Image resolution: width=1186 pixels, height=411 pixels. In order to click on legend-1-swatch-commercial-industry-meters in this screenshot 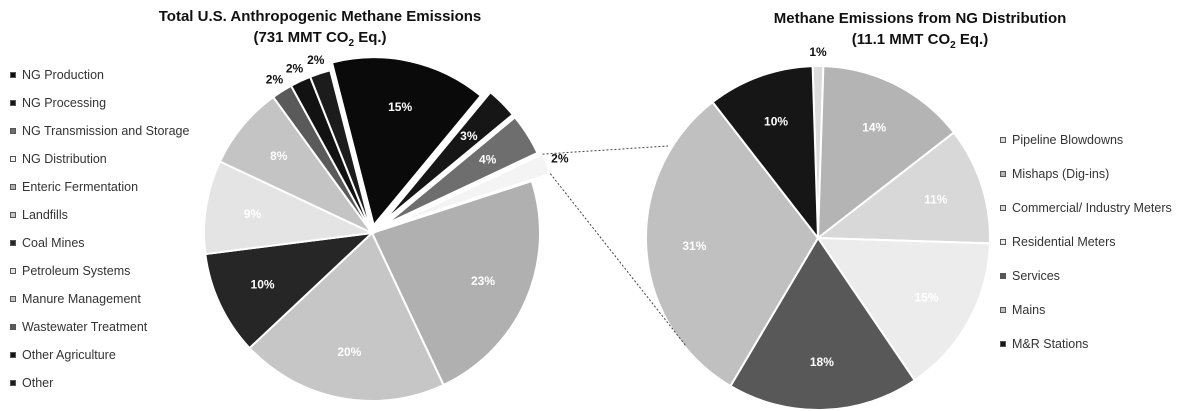, I will do `click(1003, 208)`.